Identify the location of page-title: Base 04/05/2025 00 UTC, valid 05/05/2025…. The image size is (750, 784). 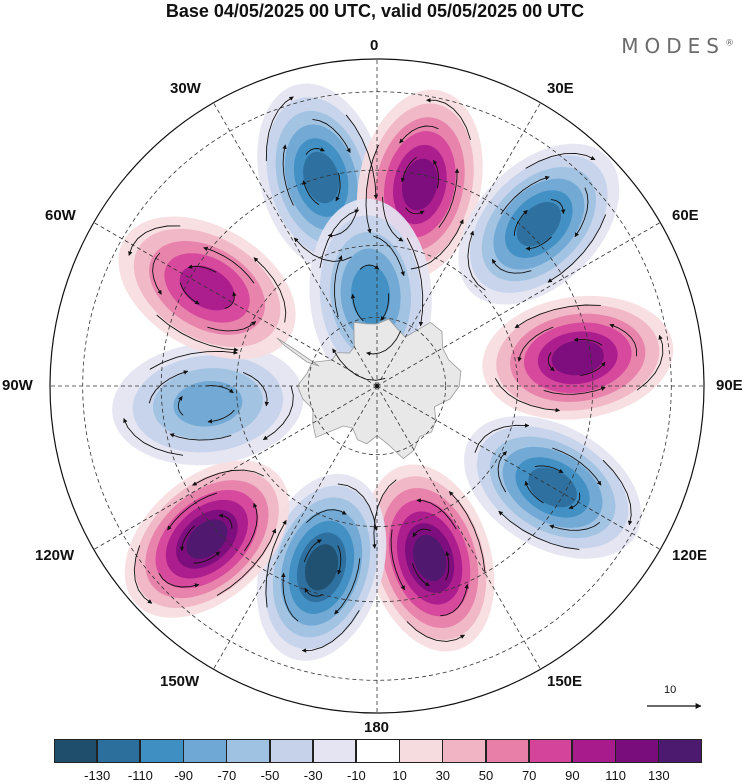
(375, 11).